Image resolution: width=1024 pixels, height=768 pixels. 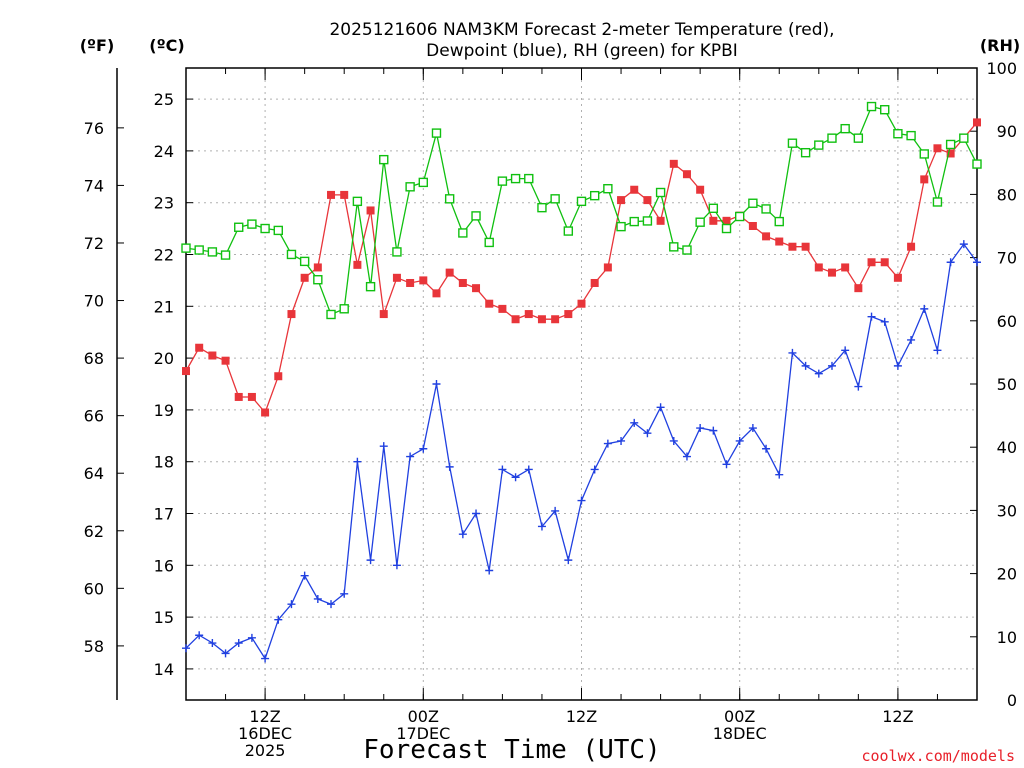 I want to click on x-axis-label: Forecast Time (UTC), so click(x=511, y=750).